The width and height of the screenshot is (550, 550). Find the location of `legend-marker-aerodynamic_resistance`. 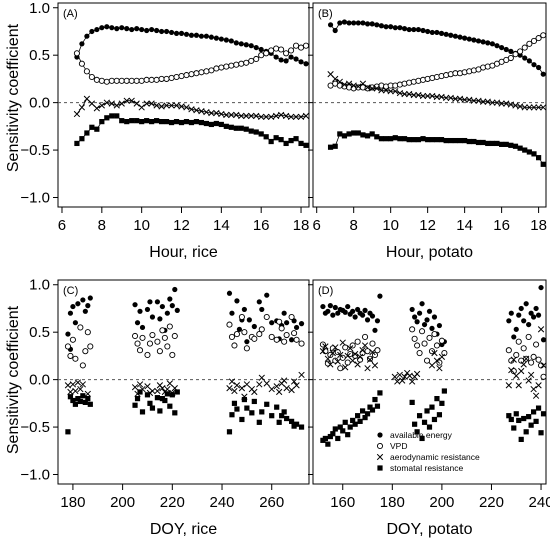

legend-marker-aerodynamic_resistance is located at coordinates (380, 457).